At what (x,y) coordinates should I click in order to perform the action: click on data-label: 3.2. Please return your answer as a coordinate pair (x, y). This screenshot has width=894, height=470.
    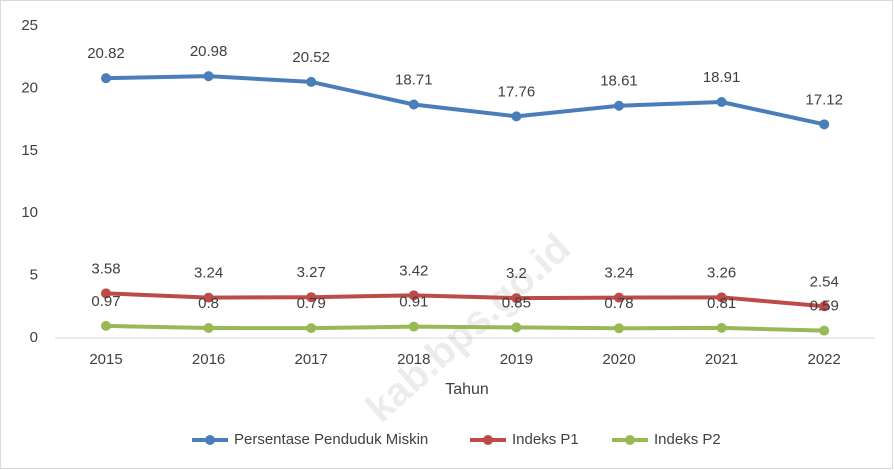
    Looking at the image, I should click on (516, 273).